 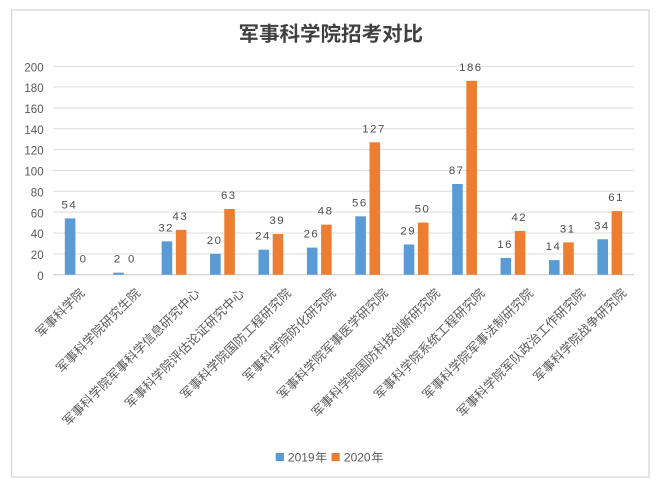 What do you see at coordinates (37, 214) in the screenshot?
I see `svg-text: 60` at bounding box center [37, 214].